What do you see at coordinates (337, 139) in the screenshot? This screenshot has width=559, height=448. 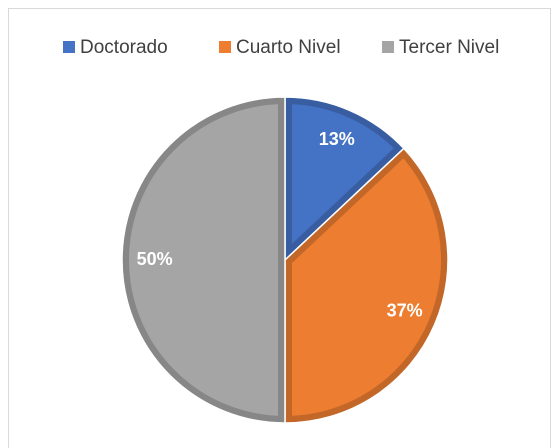 I see `data-label: 13%` at bounding box center [337, 139].